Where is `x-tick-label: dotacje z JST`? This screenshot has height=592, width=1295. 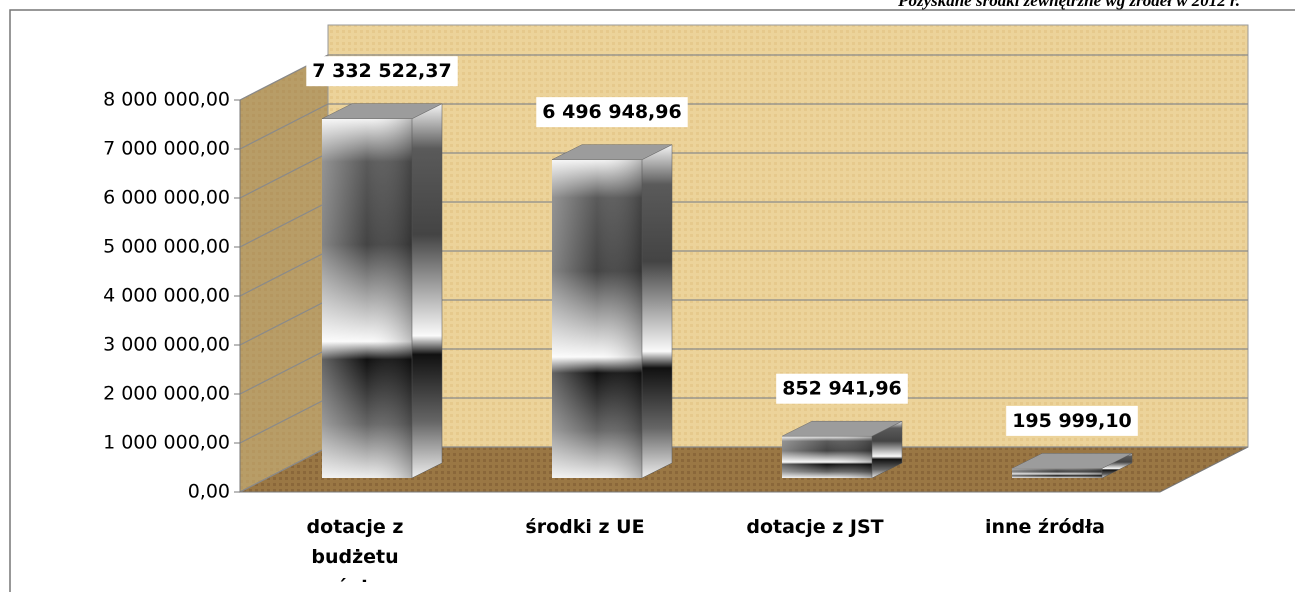
x-tick-label: dotacje z JST is located at coordinates (815, 527).